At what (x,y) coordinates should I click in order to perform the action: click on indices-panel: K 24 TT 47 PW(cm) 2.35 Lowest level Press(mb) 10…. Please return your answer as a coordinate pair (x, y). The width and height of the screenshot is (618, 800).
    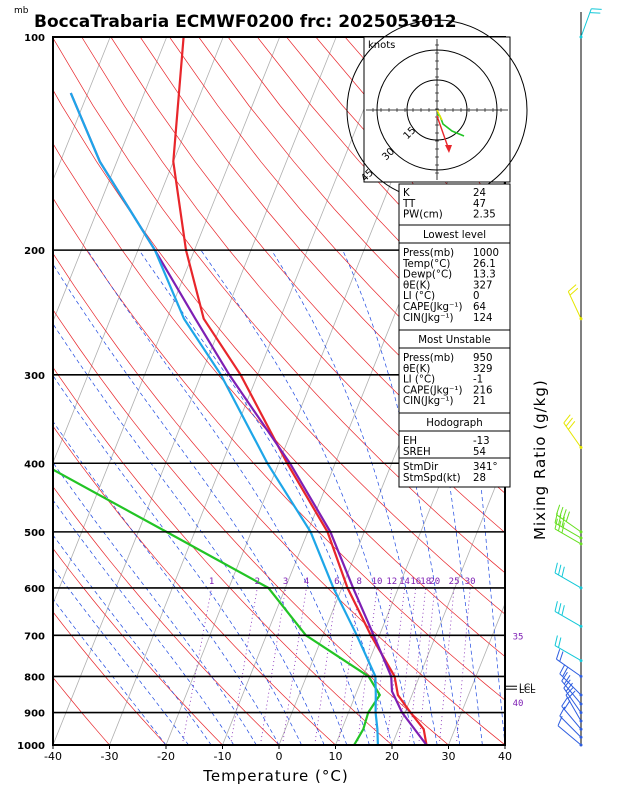
    Looking at the image, I should click on (454, 335).